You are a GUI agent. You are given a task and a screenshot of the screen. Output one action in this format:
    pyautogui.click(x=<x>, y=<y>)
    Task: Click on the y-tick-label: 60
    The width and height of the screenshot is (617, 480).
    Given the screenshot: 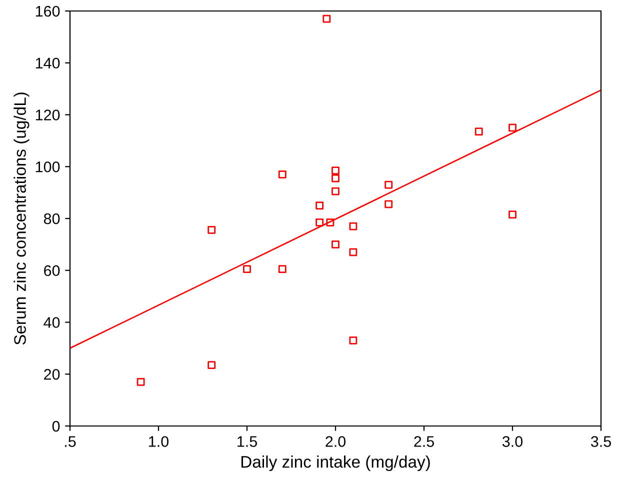 What is the action you would take?
    pyautogui.click(x=52, y=270)
    